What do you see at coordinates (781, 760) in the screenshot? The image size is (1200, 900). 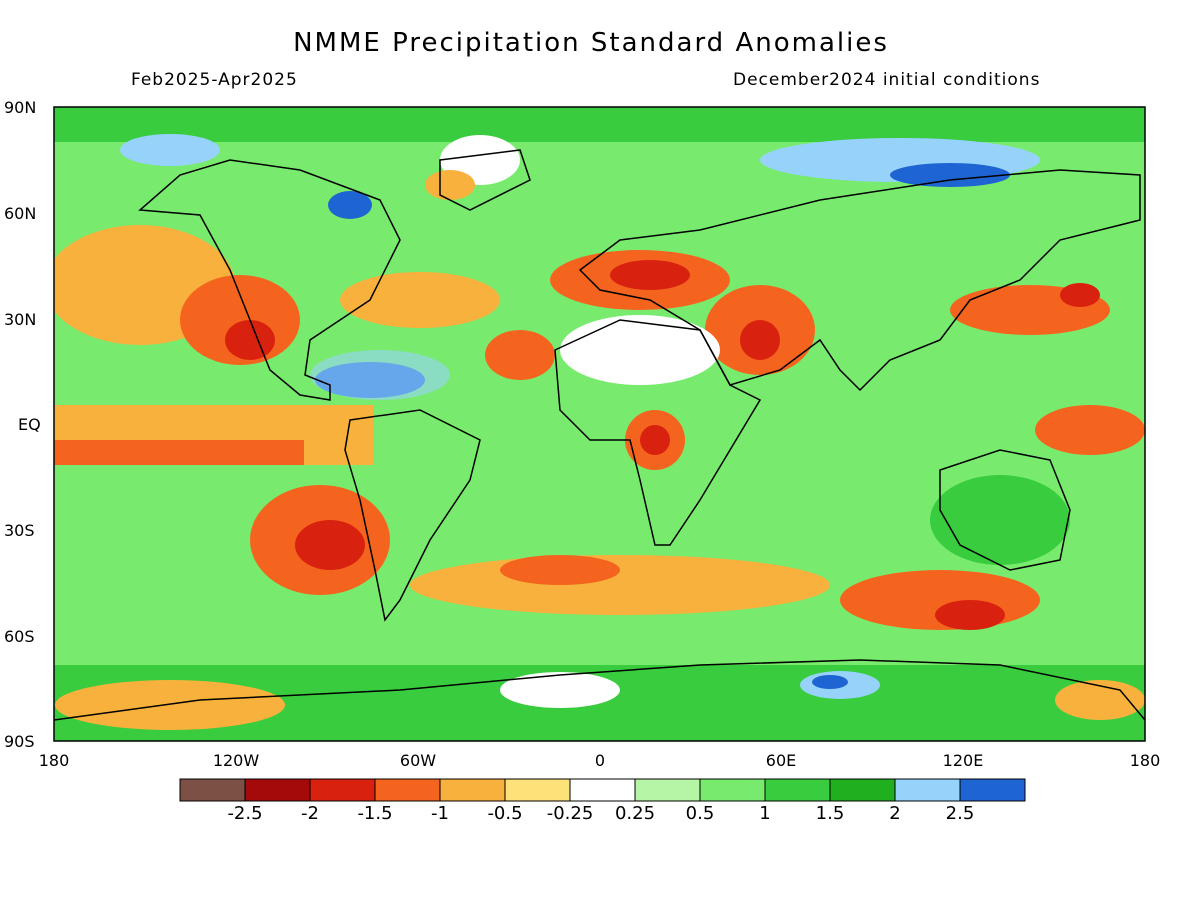 I see `lon-tick-60e: 60E` at bounding box center [781, 760].